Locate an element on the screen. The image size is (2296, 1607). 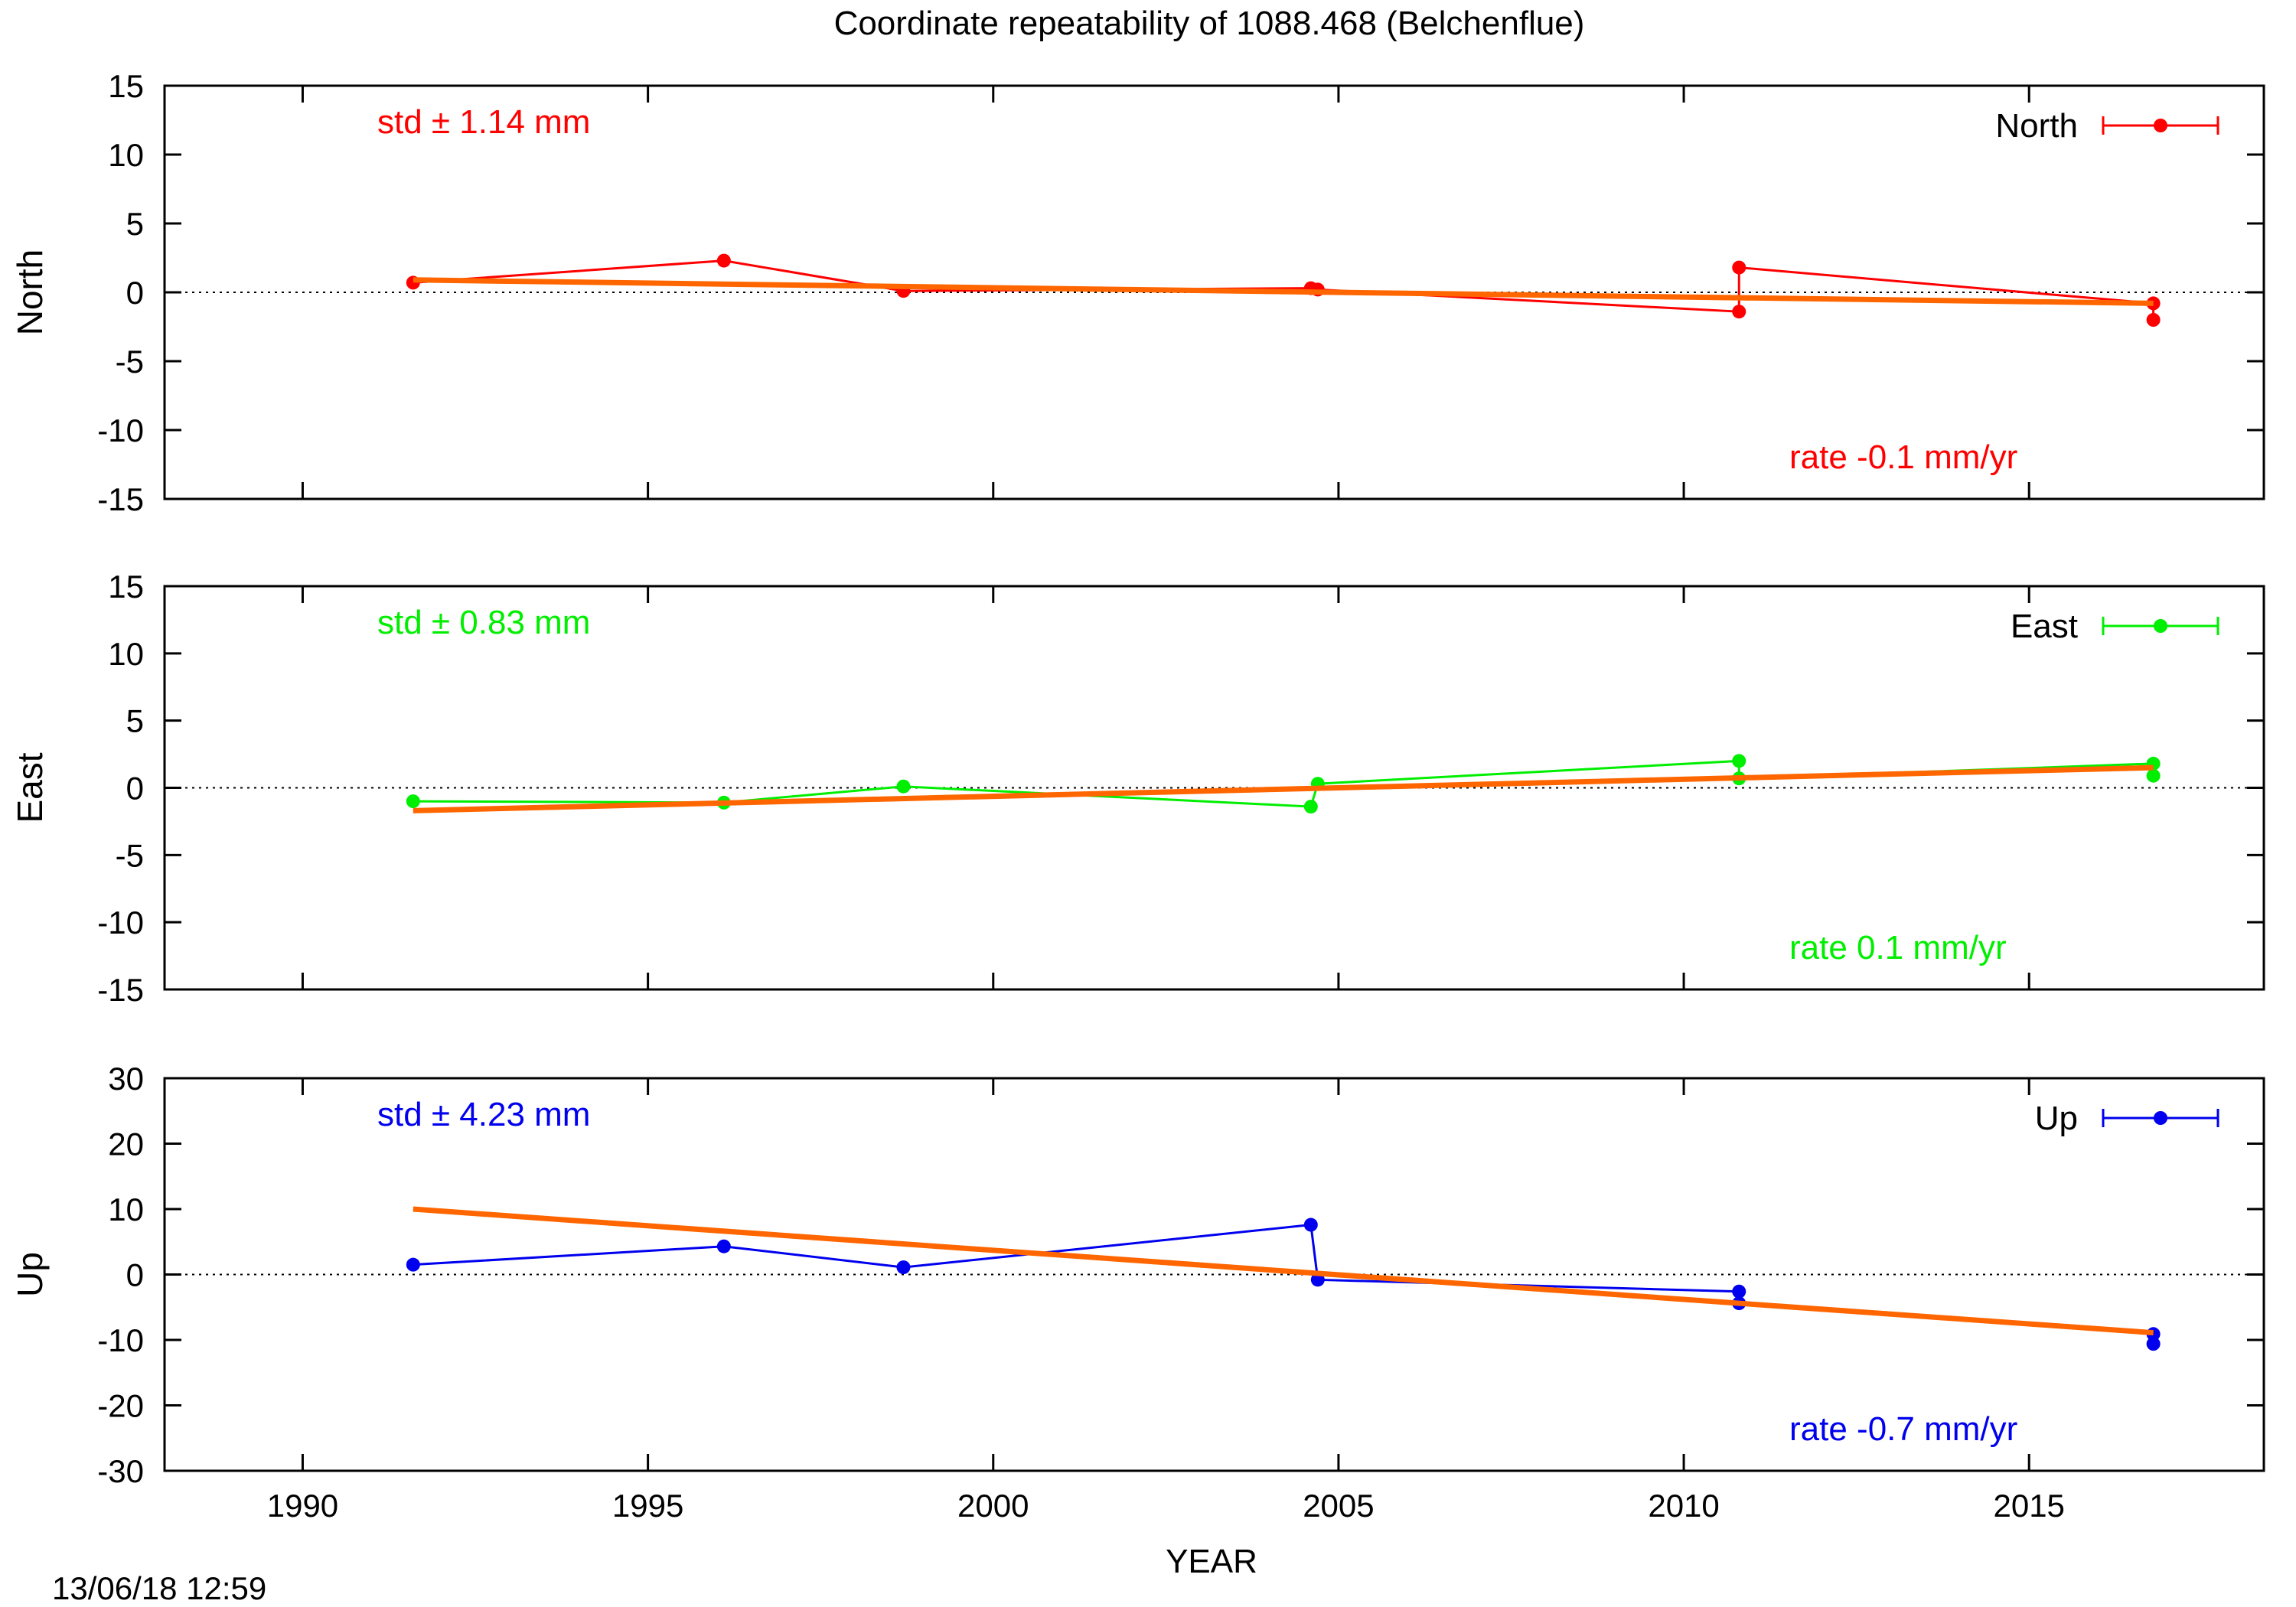
std-annotation: std ± 4.23 mm is located at coordinates (483, 1114).